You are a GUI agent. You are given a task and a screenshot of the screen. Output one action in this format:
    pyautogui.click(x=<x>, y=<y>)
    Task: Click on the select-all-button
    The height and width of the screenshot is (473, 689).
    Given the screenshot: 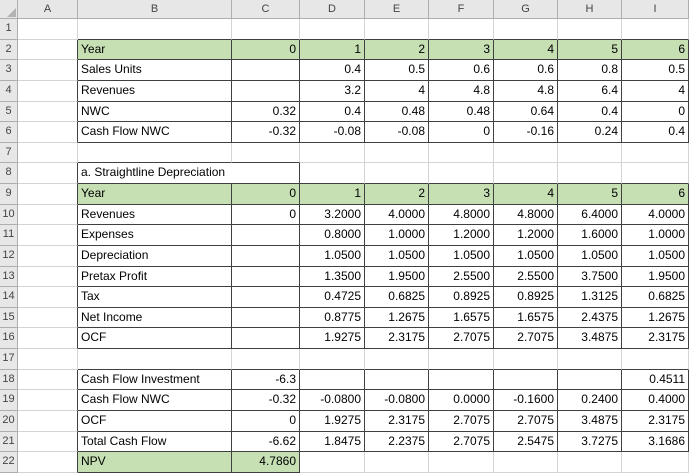 What is the action you would take?
    pyautogui.click(x=9, y=9)
    